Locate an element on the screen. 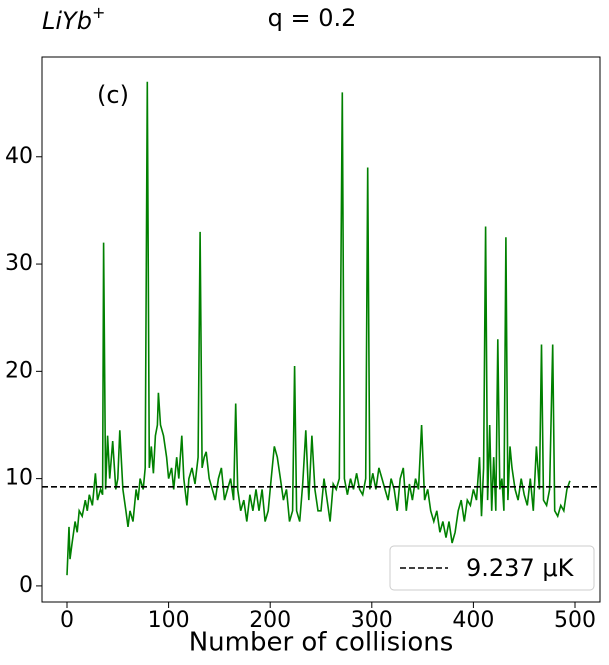  y-tick-label: 40 is located at coordinates (19, 156).